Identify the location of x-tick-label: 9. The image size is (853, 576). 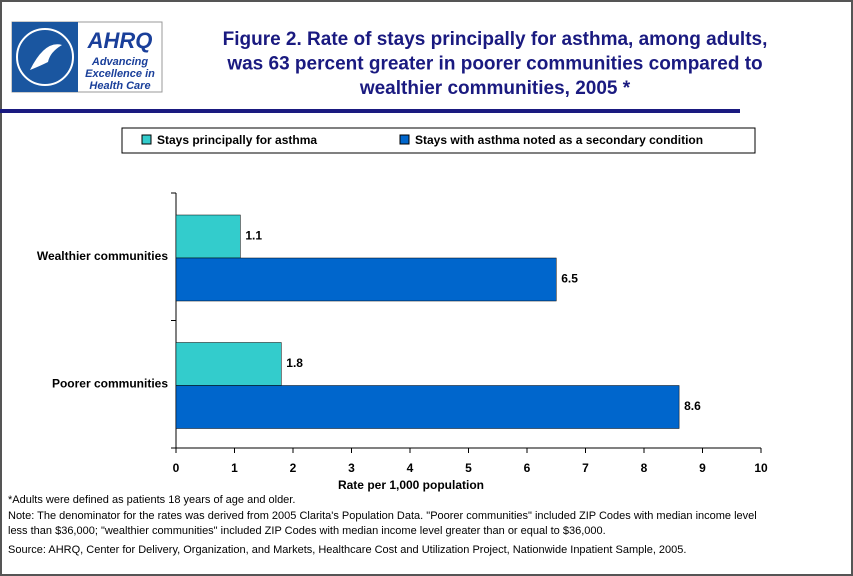
(702, 468).